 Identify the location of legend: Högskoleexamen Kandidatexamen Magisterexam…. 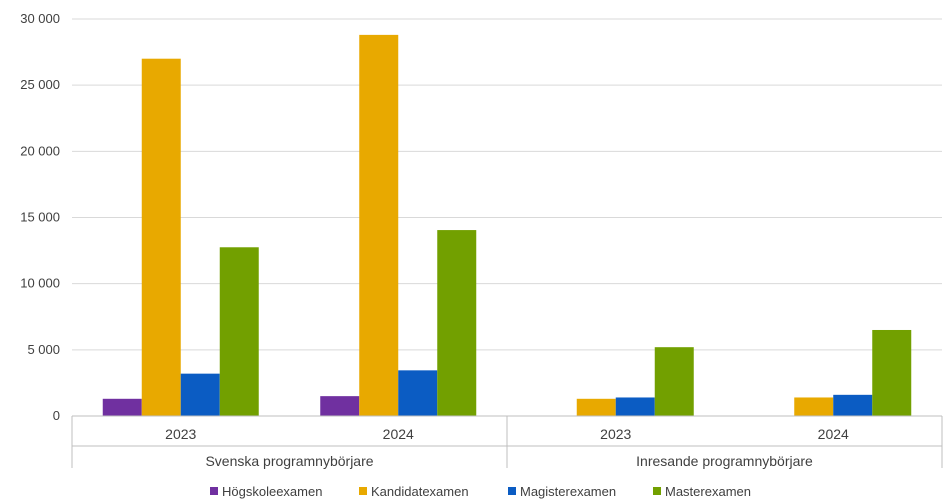
(480, 491).